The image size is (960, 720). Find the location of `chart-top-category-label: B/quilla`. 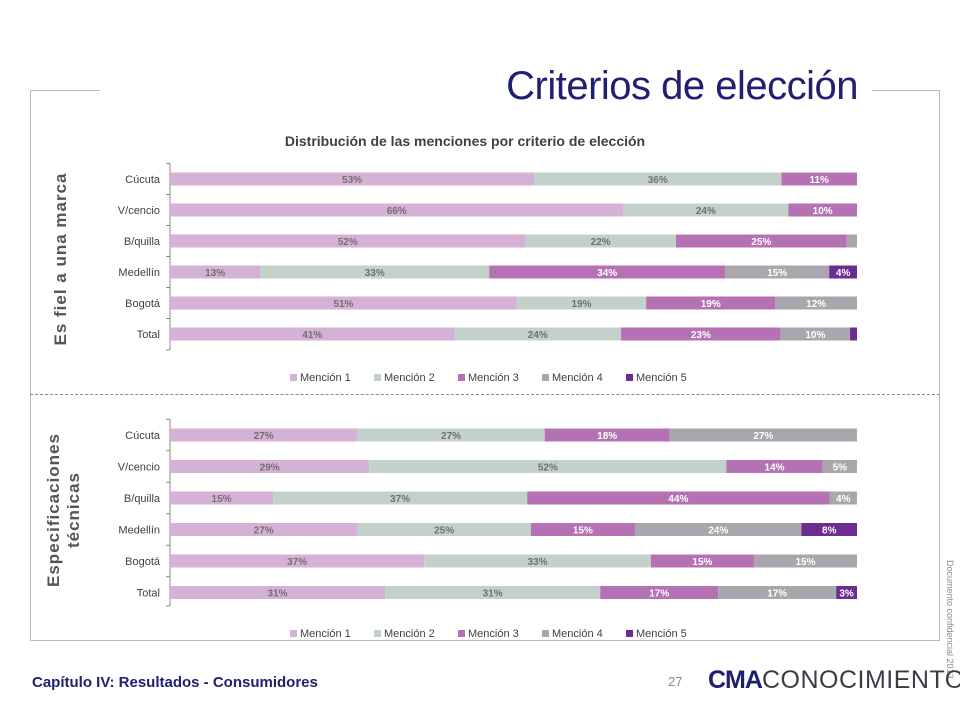

chart-top-category-label: B/quilla is located at coordinates (142, 242).